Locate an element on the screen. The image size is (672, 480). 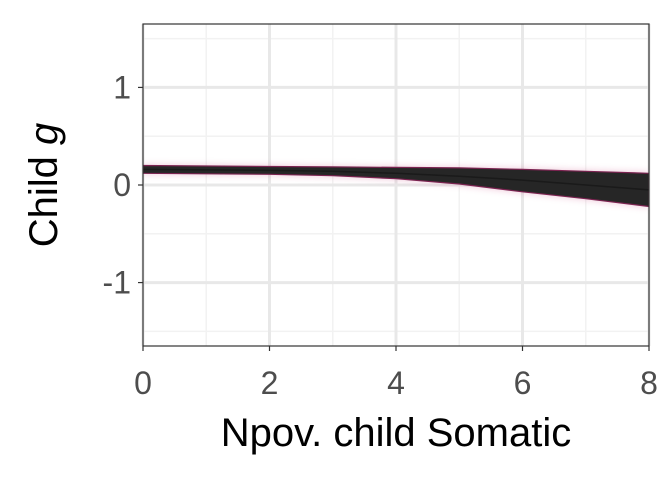
y-tick-label: -1 is located at coordinates (117, 283).